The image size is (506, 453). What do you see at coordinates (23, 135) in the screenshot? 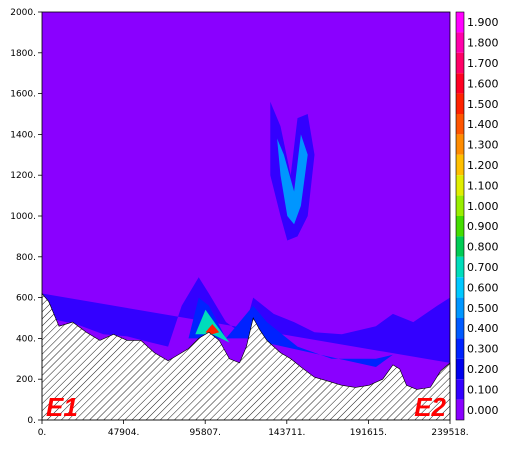
I see `y-tick-label: 1400.` at bounding box center [23, 135].